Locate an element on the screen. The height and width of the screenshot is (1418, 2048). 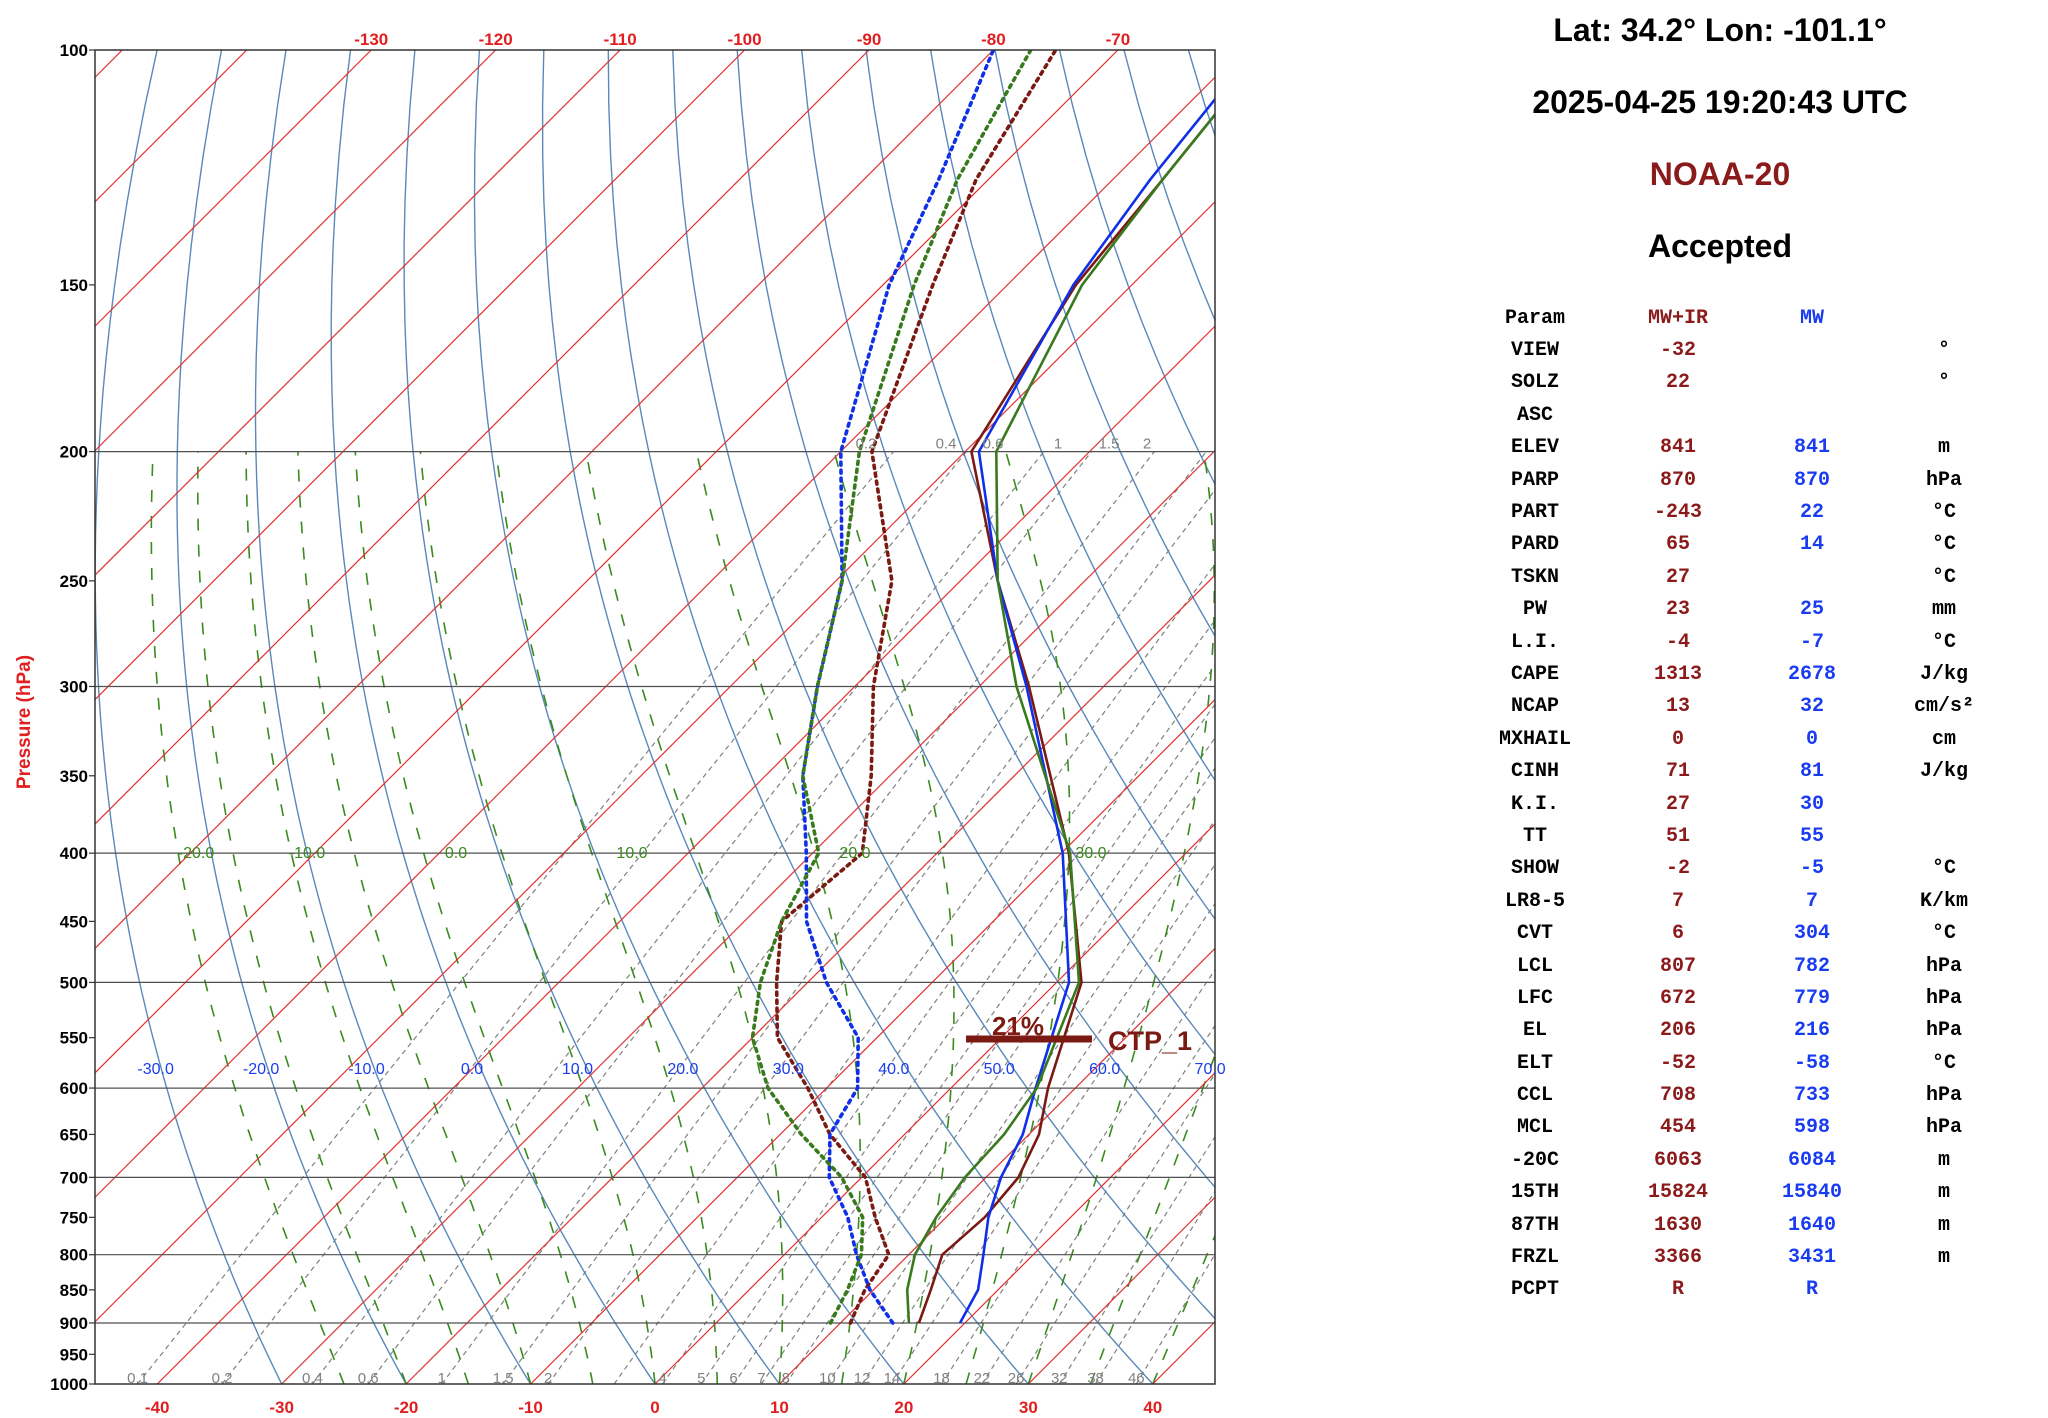
dry-adiabat-label: 70.0 is located at coordinates (1210, 1069).